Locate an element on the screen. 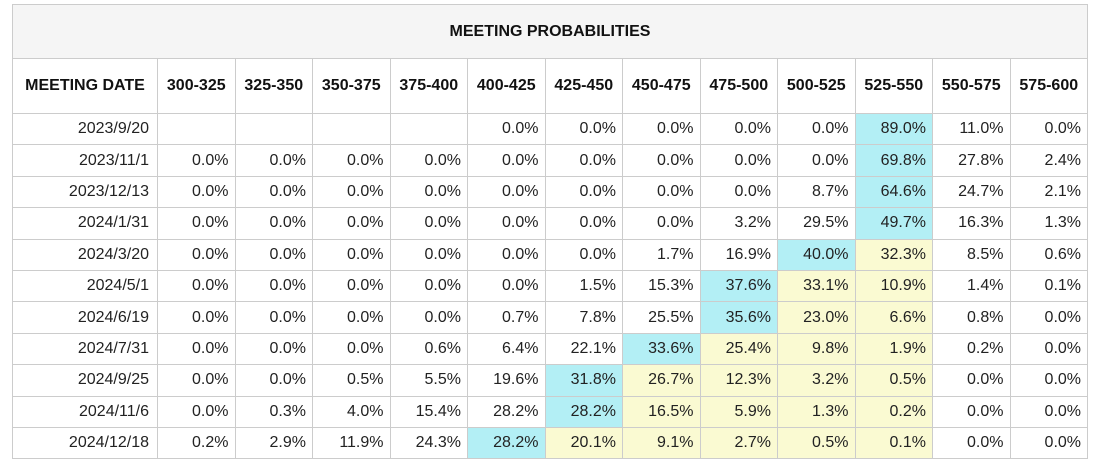  probability-cell: 23.0% is located at coordinates (816, 317).